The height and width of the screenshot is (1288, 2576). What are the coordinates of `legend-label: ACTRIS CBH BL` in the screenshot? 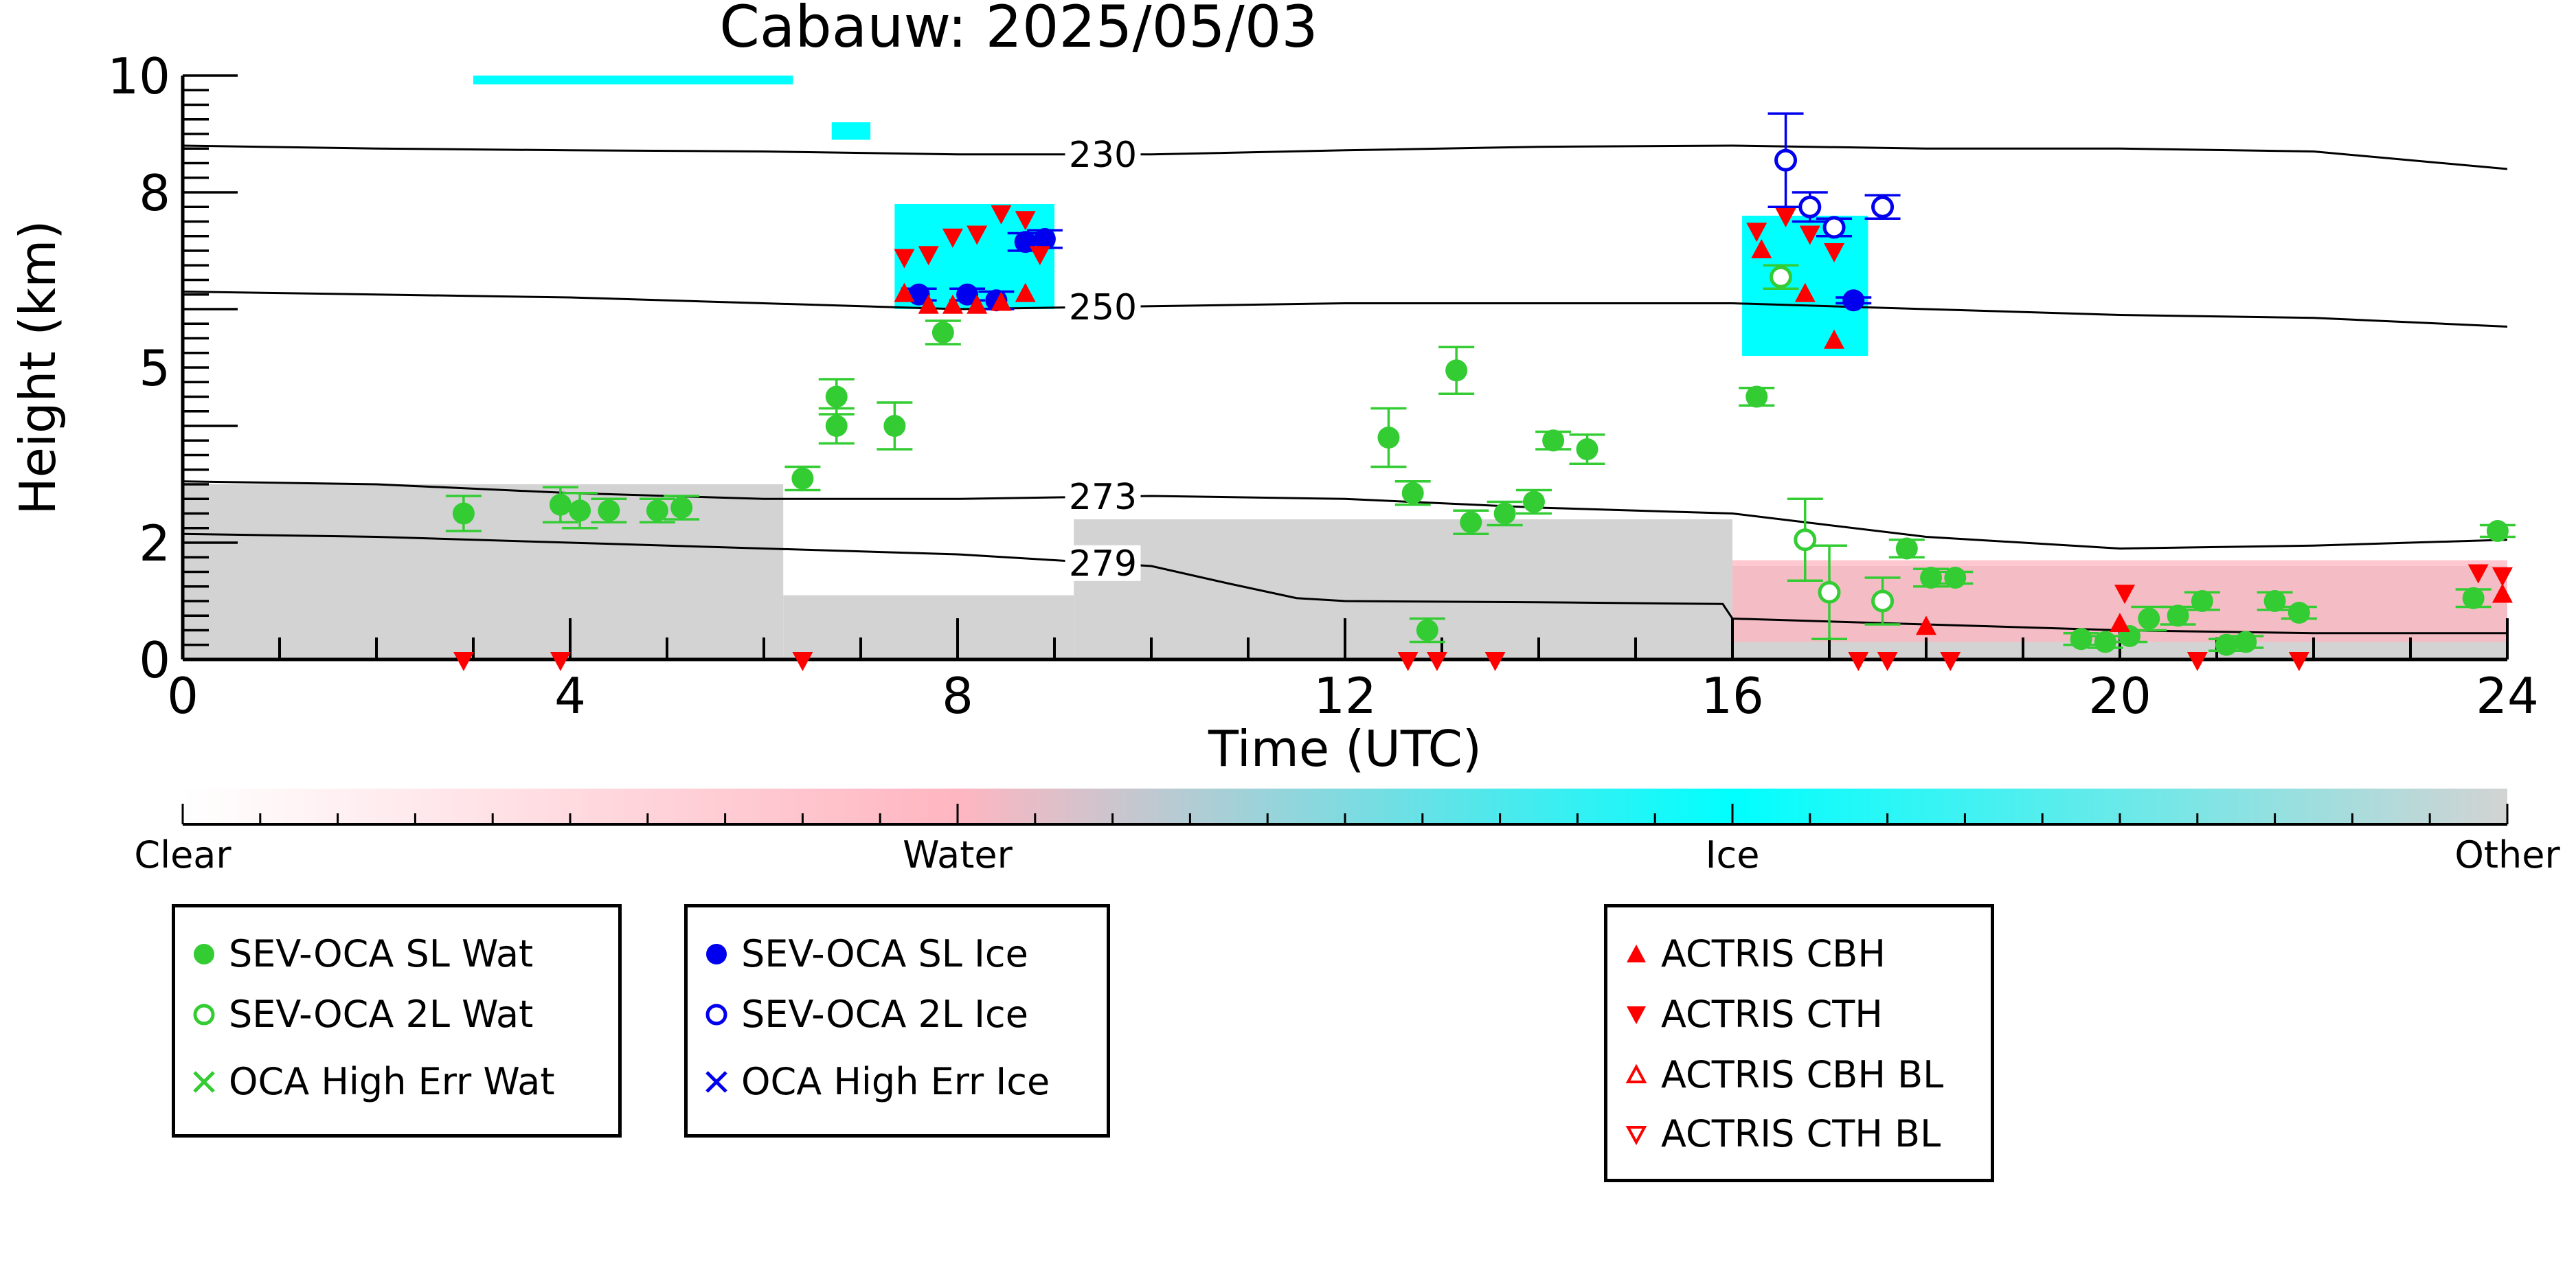 It's located at (1802, 1074).